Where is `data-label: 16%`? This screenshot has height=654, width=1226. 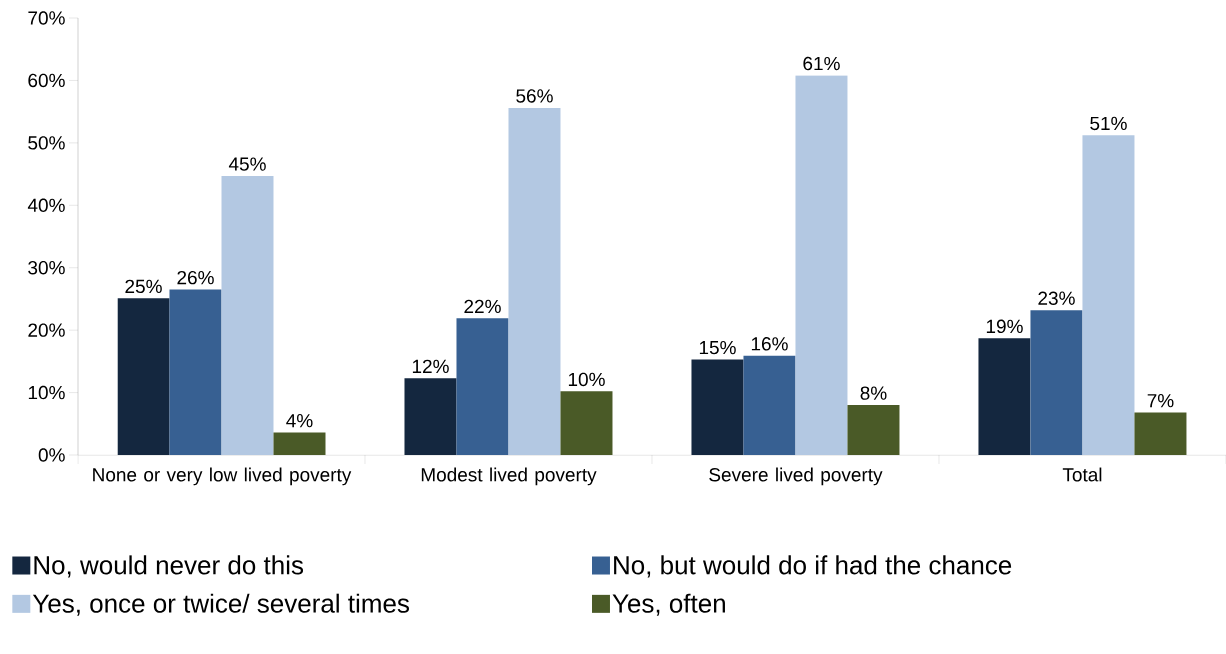 data-label: 16% is located at coordinates (769, 344).